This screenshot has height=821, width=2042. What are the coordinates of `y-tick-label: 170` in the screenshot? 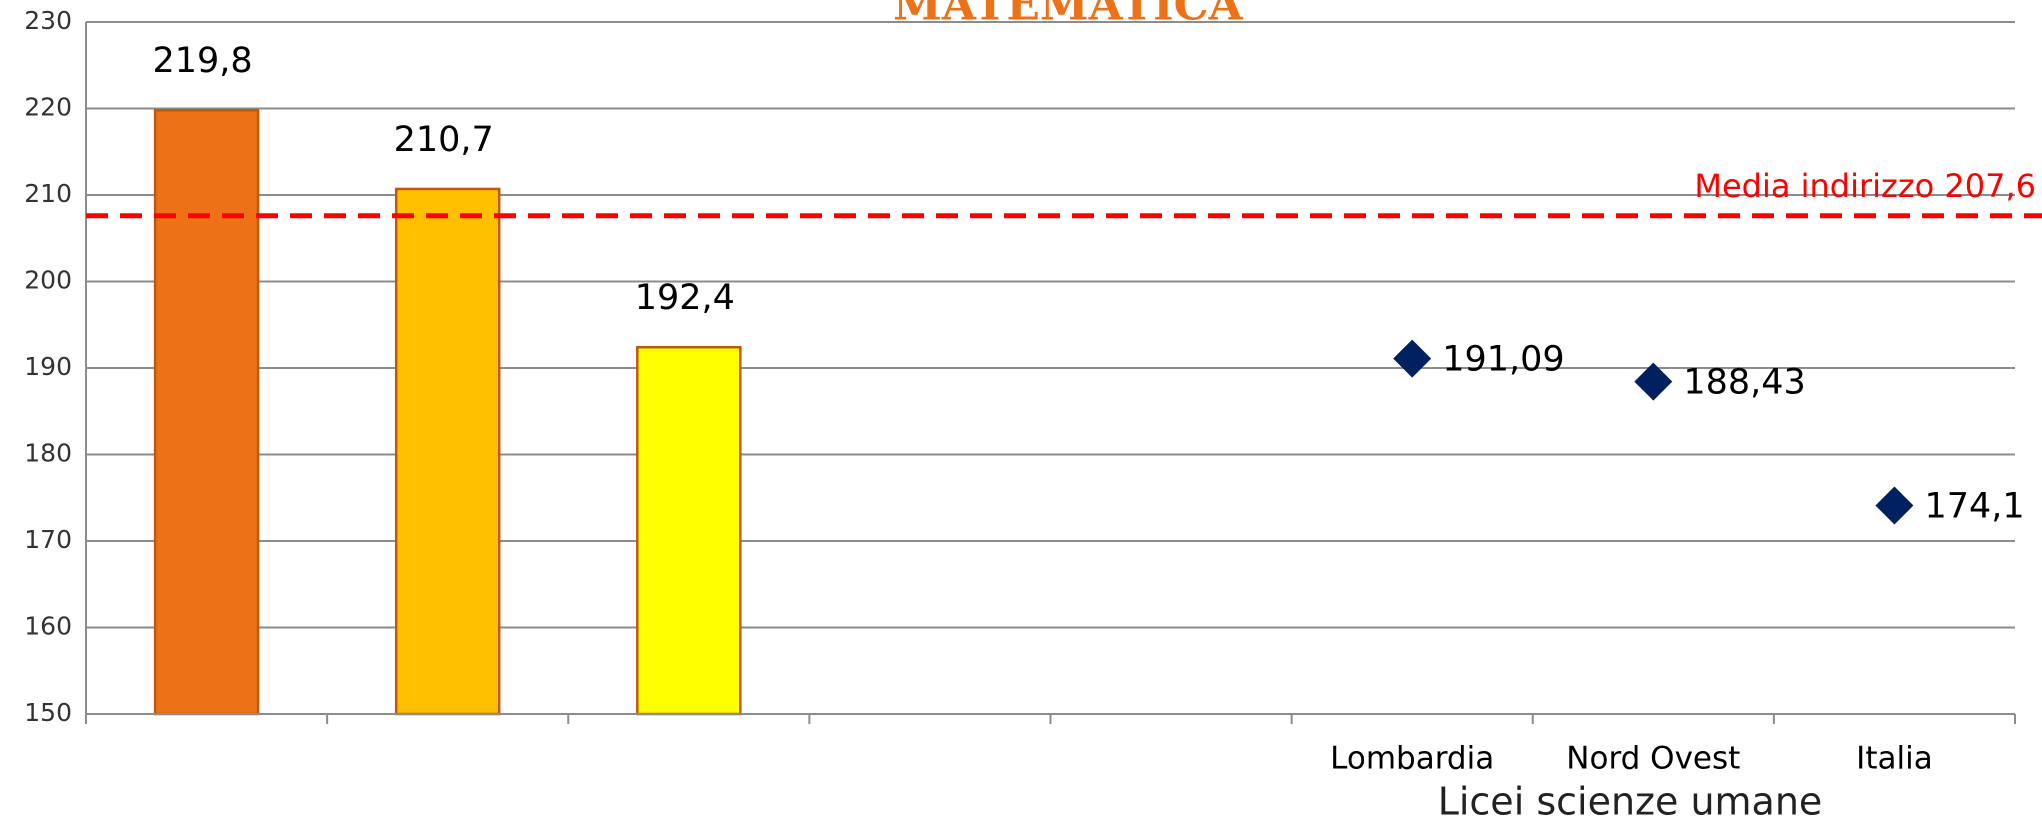 It's located at (48, 539).